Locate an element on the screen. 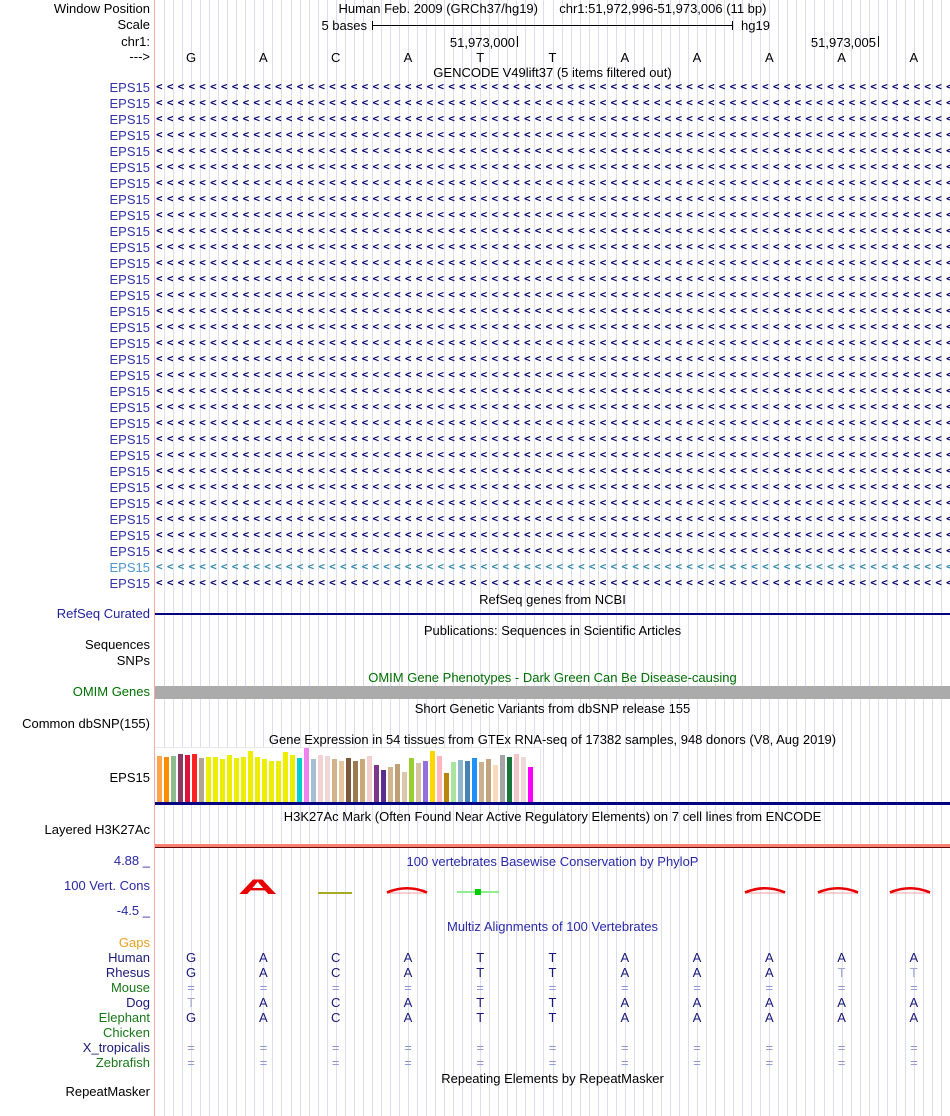 The width and height of the screenshot is (950, 1116). species-label-chicken: Chicken is located at coordinates (126, 1032).